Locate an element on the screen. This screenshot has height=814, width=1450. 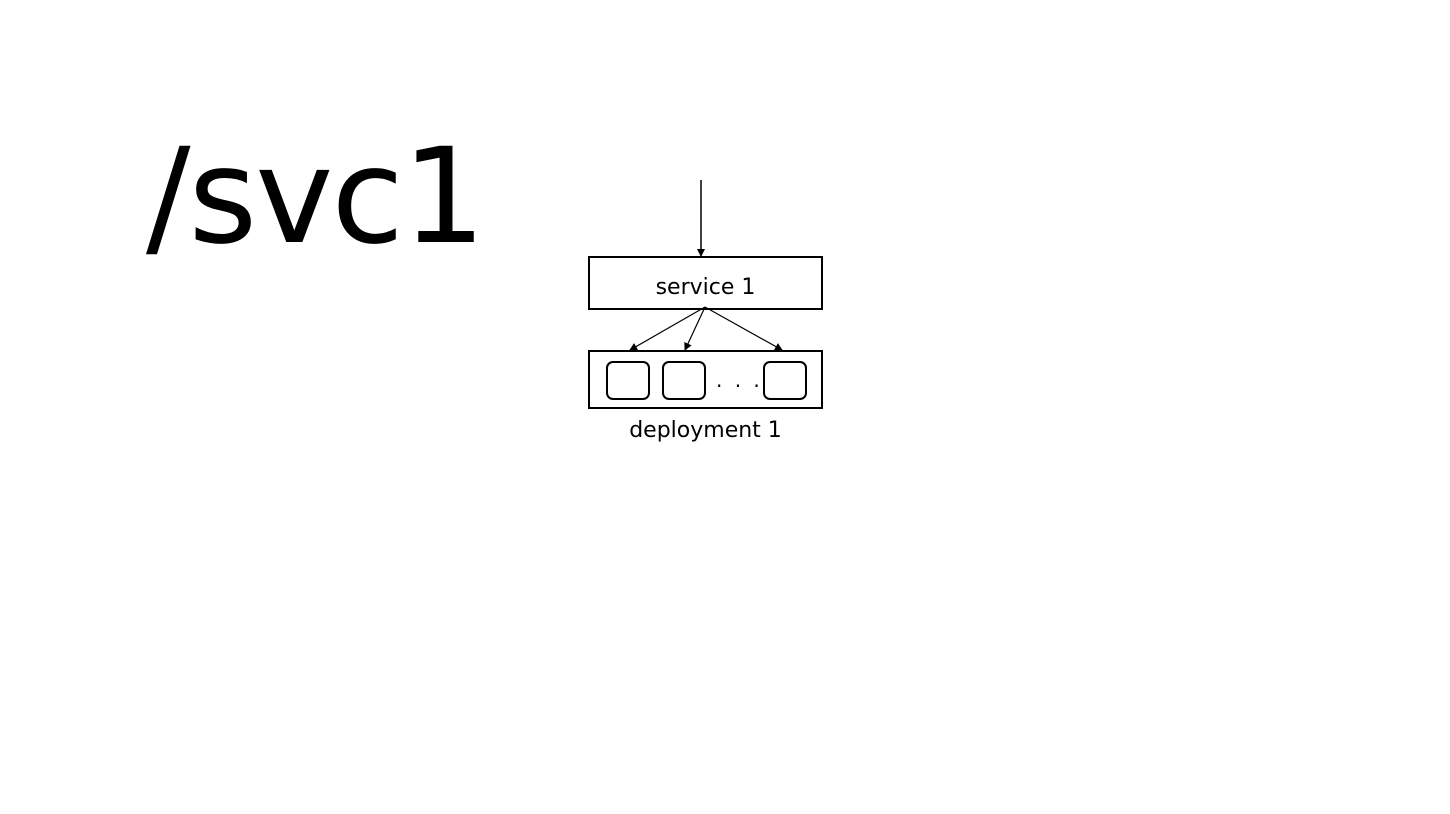
service-to-pod-1-arrow is located at coordinates (667, 328).